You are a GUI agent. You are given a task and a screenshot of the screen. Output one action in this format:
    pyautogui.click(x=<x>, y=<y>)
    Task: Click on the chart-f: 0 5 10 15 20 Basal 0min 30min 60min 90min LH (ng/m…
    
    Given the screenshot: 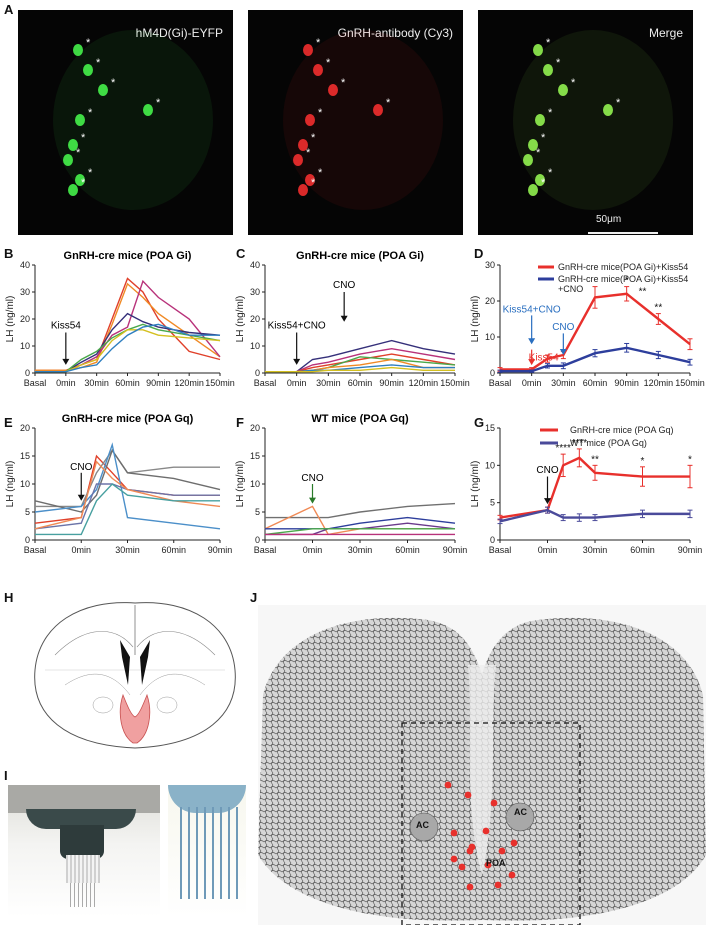 What is the action you would take?
    pyautogui.click(x=351, y=484)
    